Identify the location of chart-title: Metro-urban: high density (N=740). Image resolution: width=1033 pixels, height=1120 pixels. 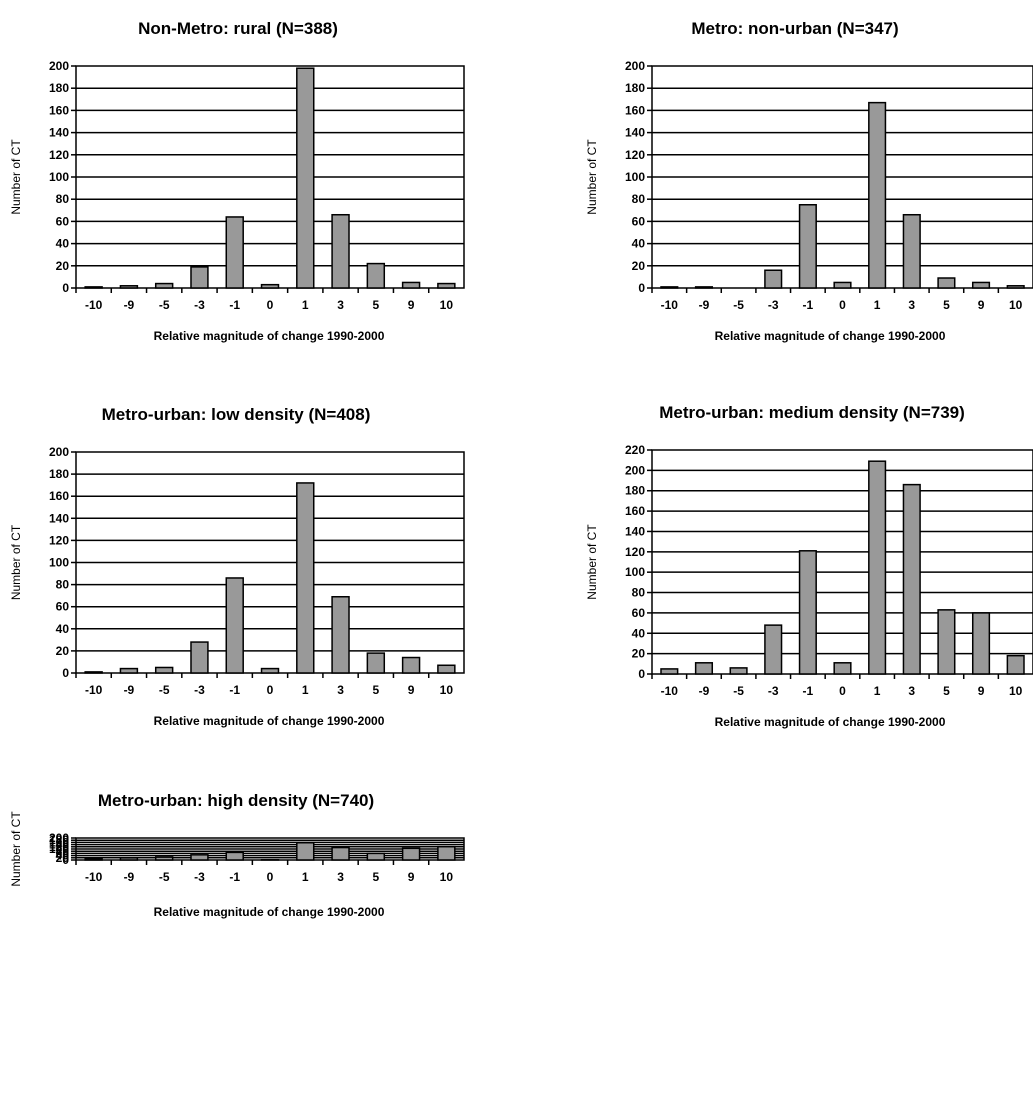
(236, 800).